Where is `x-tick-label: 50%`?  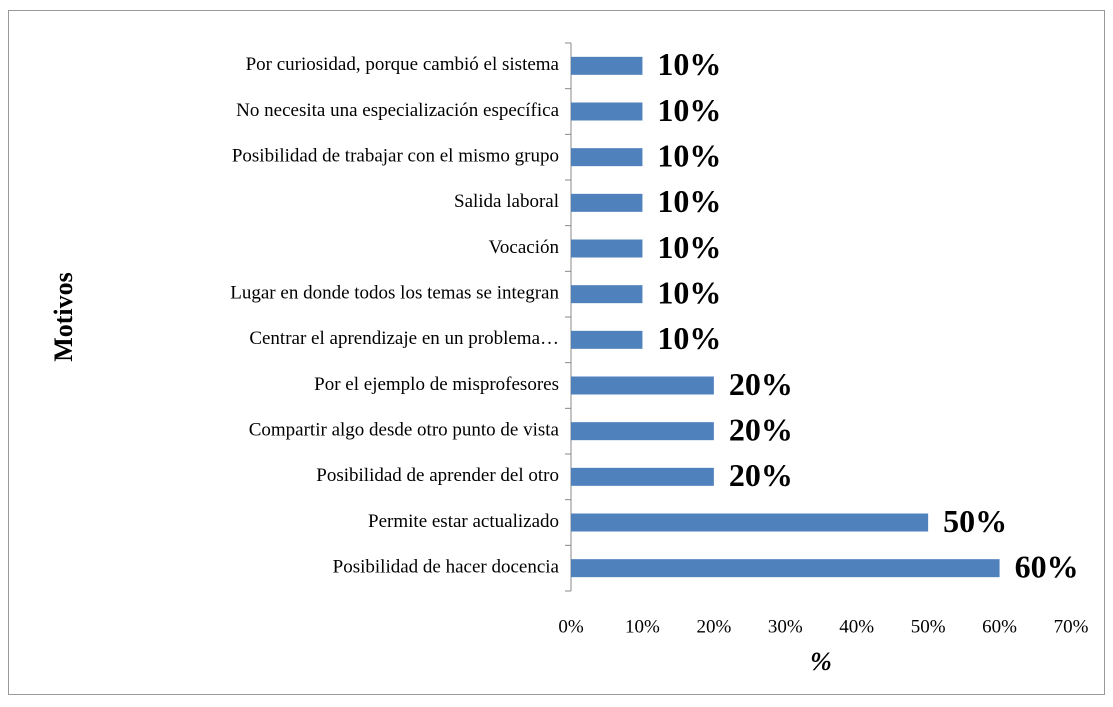
x-tick-label: 50% is located at coordinates (928, 626).